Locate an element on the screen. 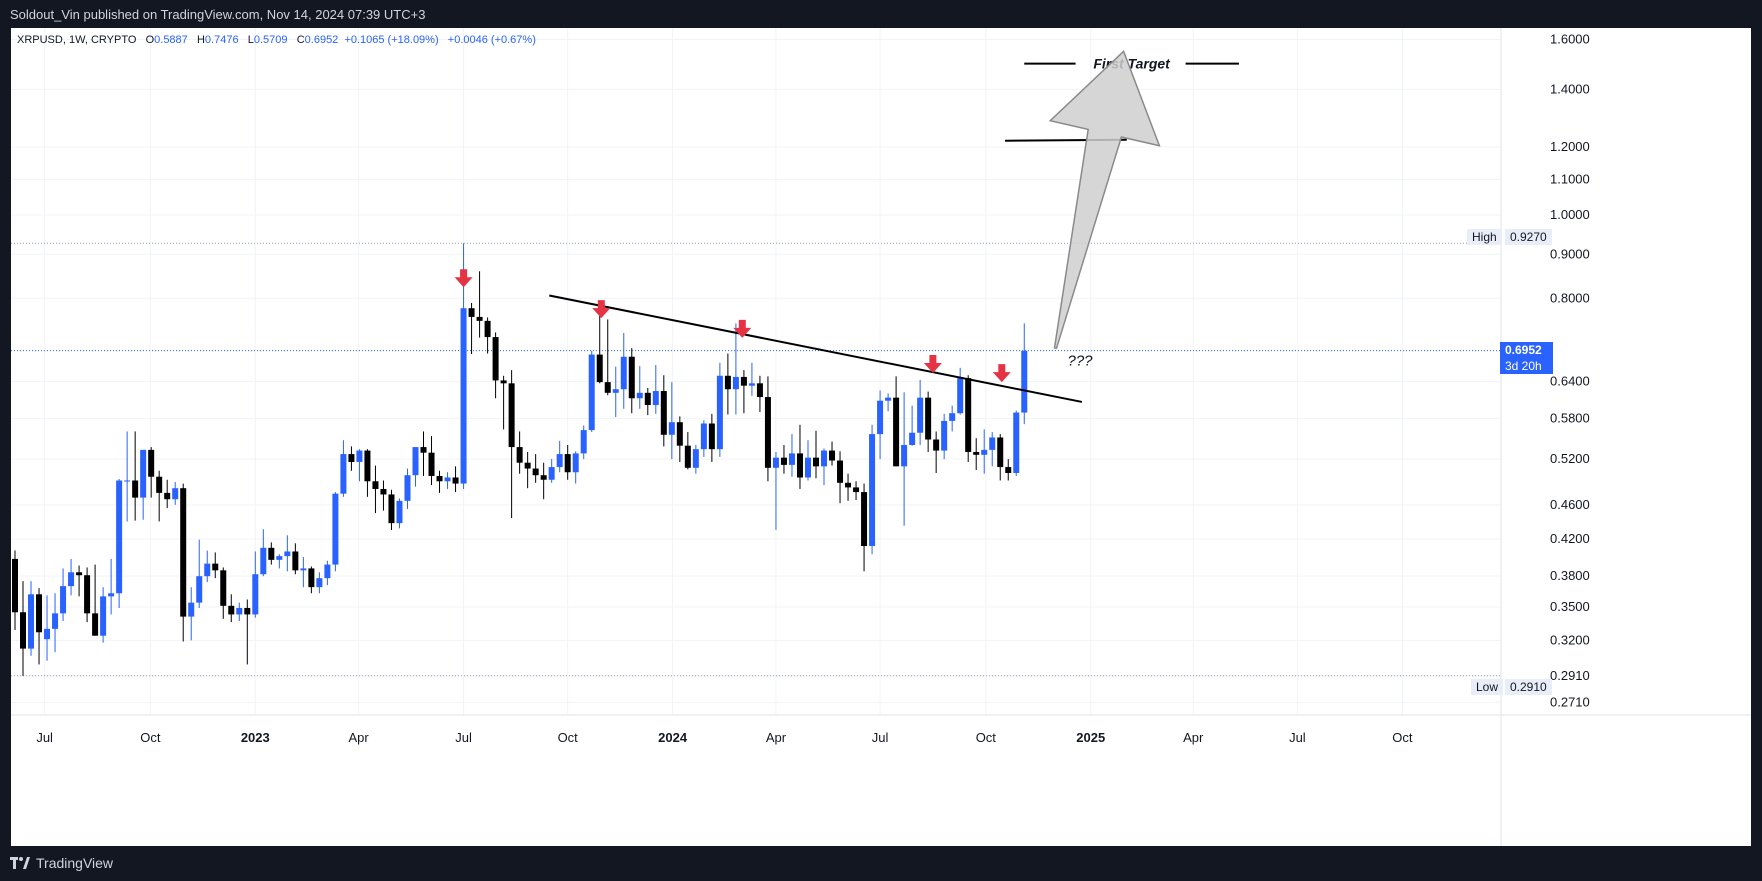 The image size is (1762, 881). high-label: H is located at coordinates (200, 40).